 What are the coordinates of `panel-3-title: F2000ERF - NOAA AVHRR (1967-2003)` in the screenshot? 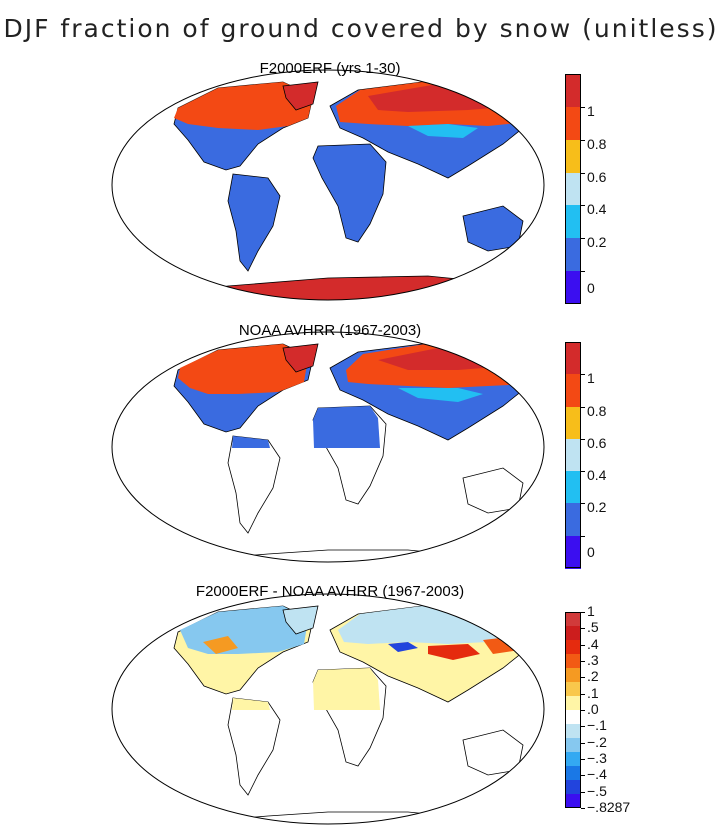 It's located at (330, 591).